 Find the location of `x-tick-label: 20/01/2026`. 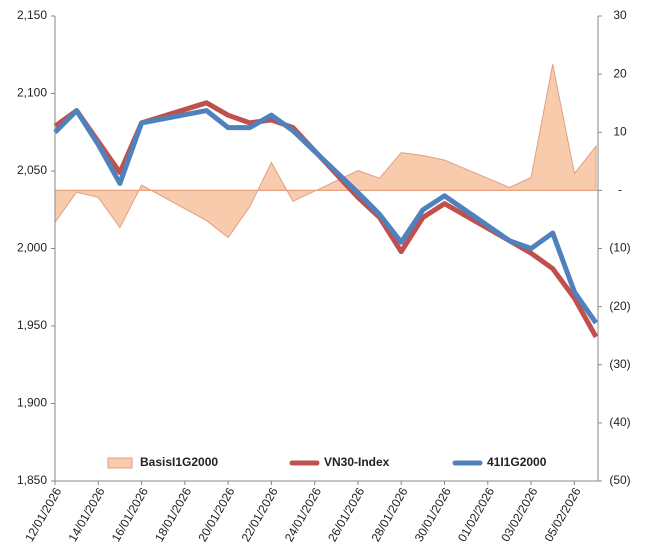

x-tick-label: 20/01/2026 is located at coordinates (216, 514).